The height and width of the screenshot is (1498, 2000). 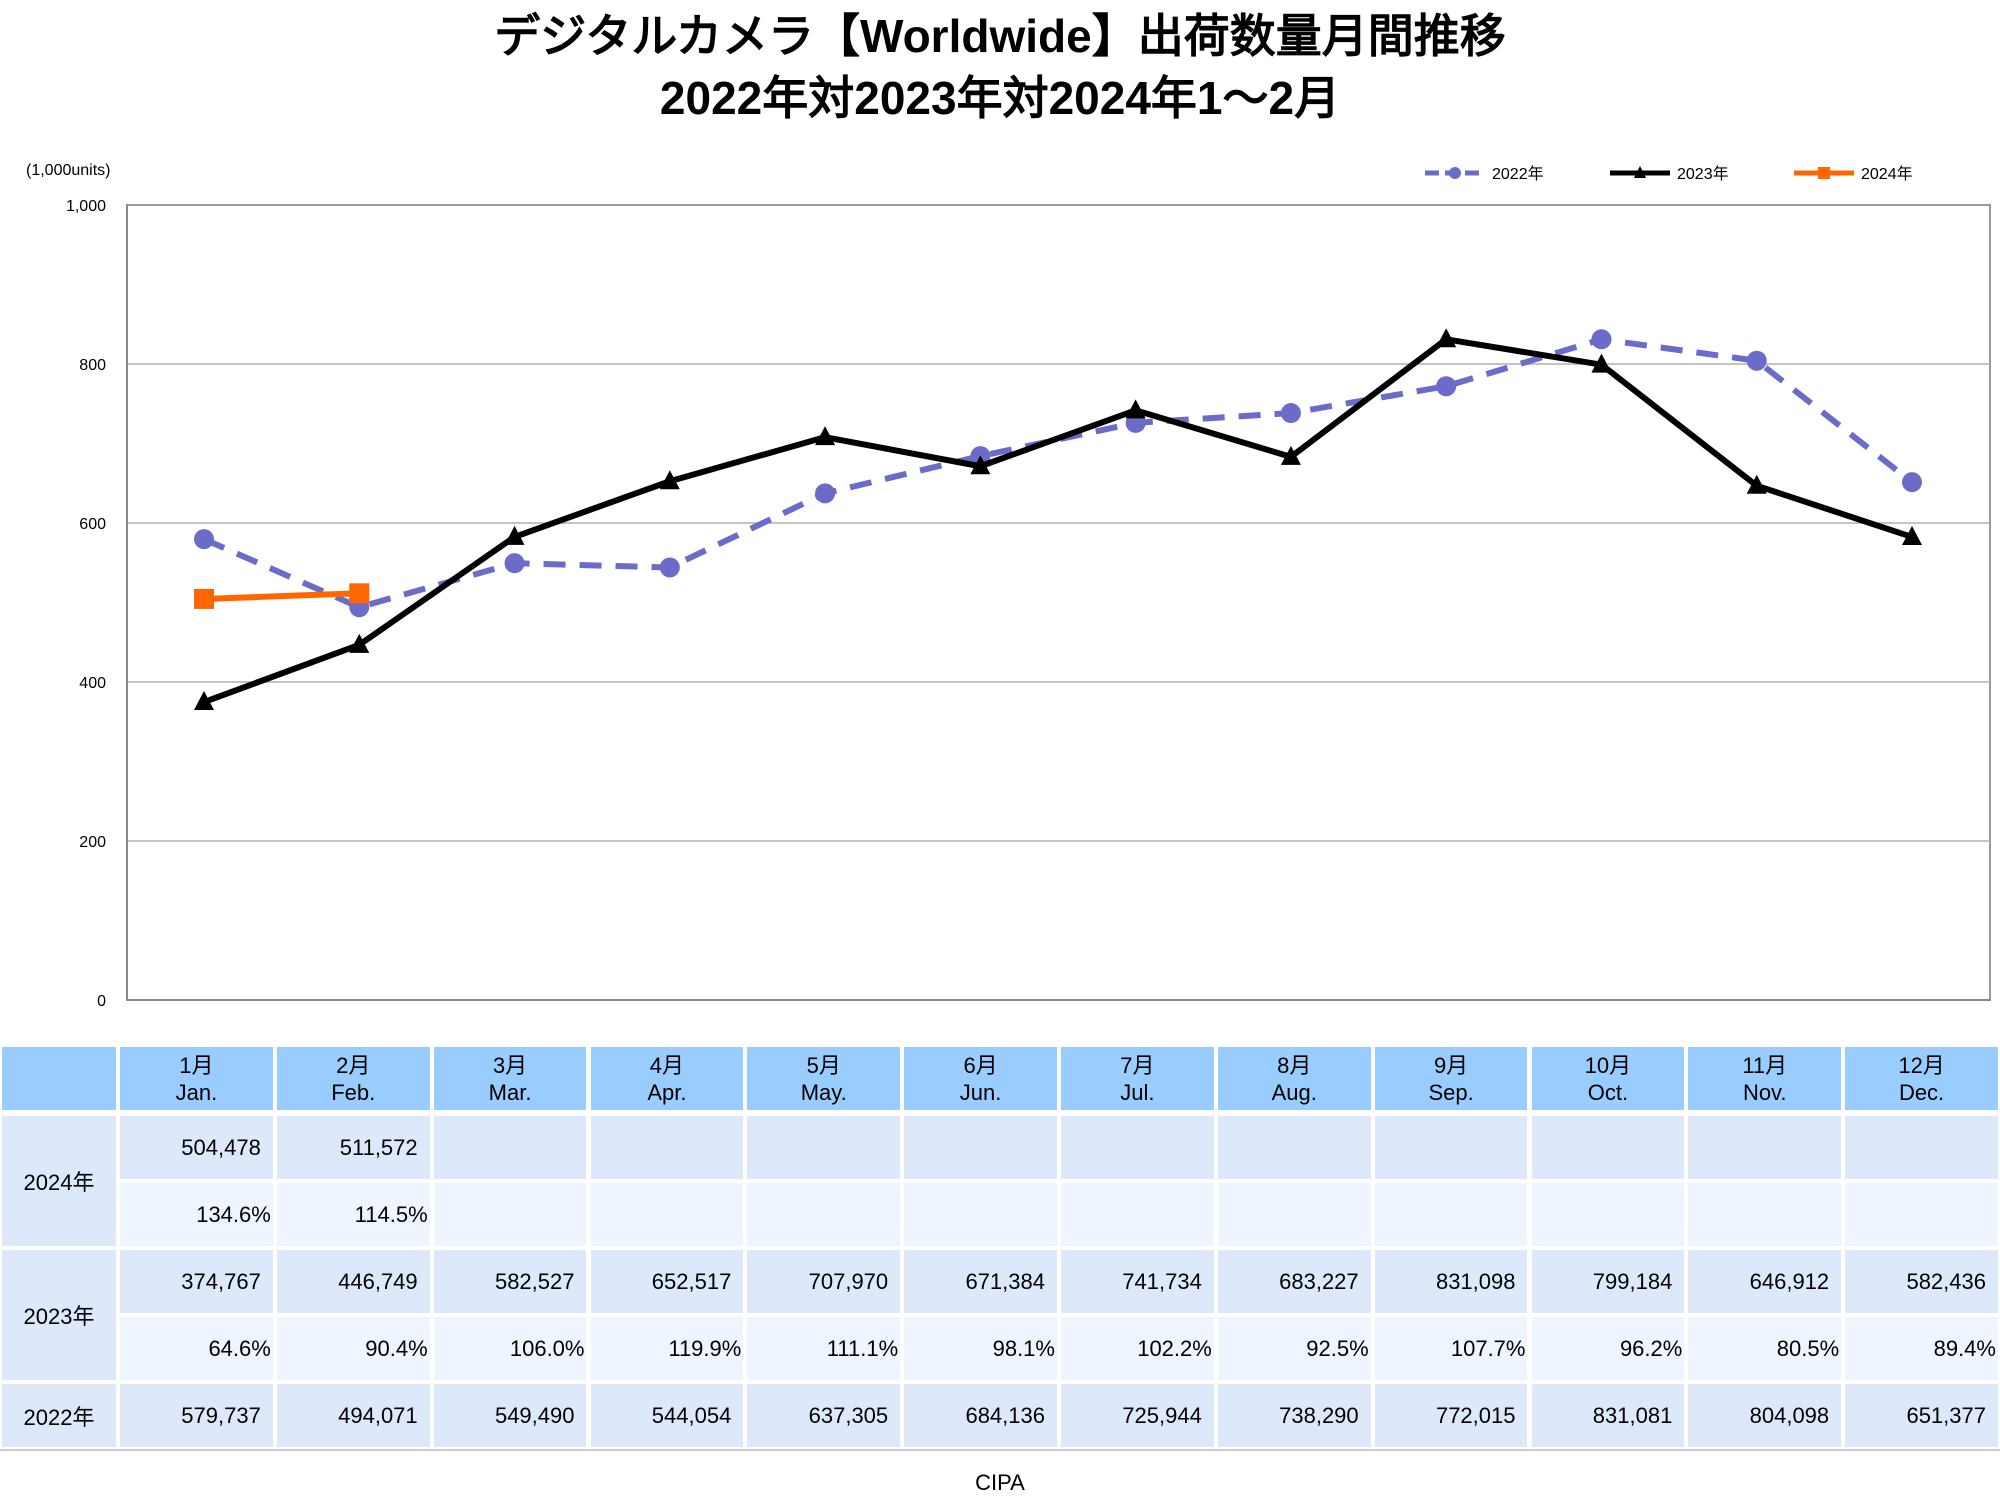 I want to click on month-jp: 7月, so click(x=1137, y=1065).